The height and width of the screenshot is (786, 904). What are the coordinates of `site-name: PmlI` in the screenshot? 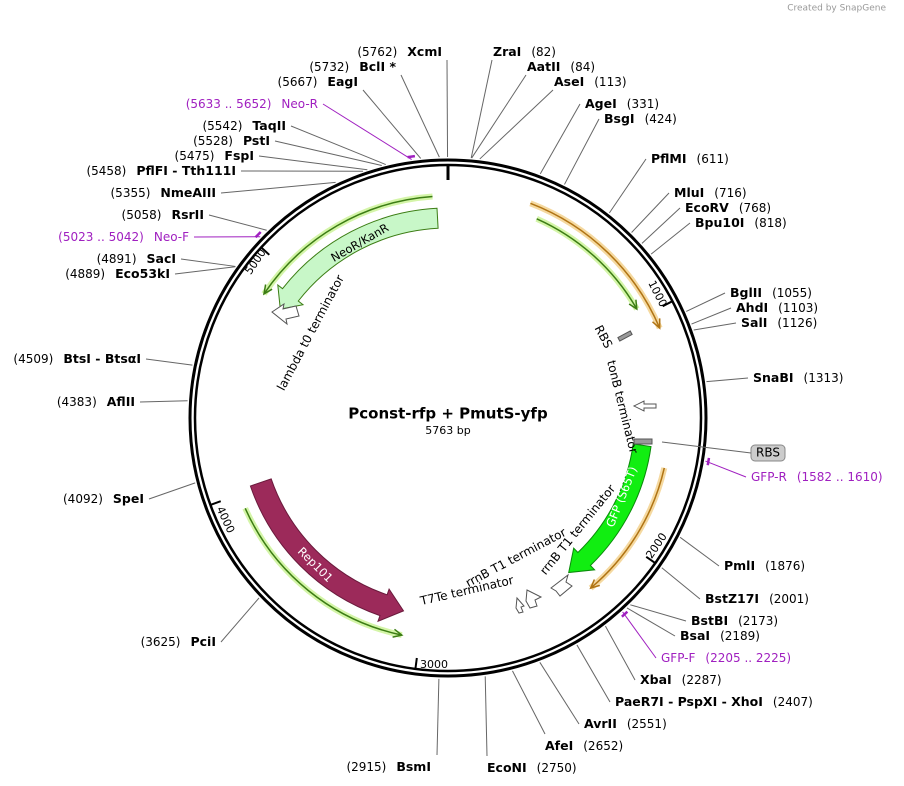 It's located at (739, 565).